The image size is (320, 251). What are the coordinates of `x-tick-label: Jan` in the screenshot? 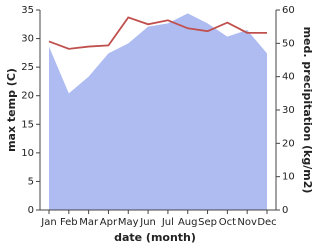 It's located at (48, 222).